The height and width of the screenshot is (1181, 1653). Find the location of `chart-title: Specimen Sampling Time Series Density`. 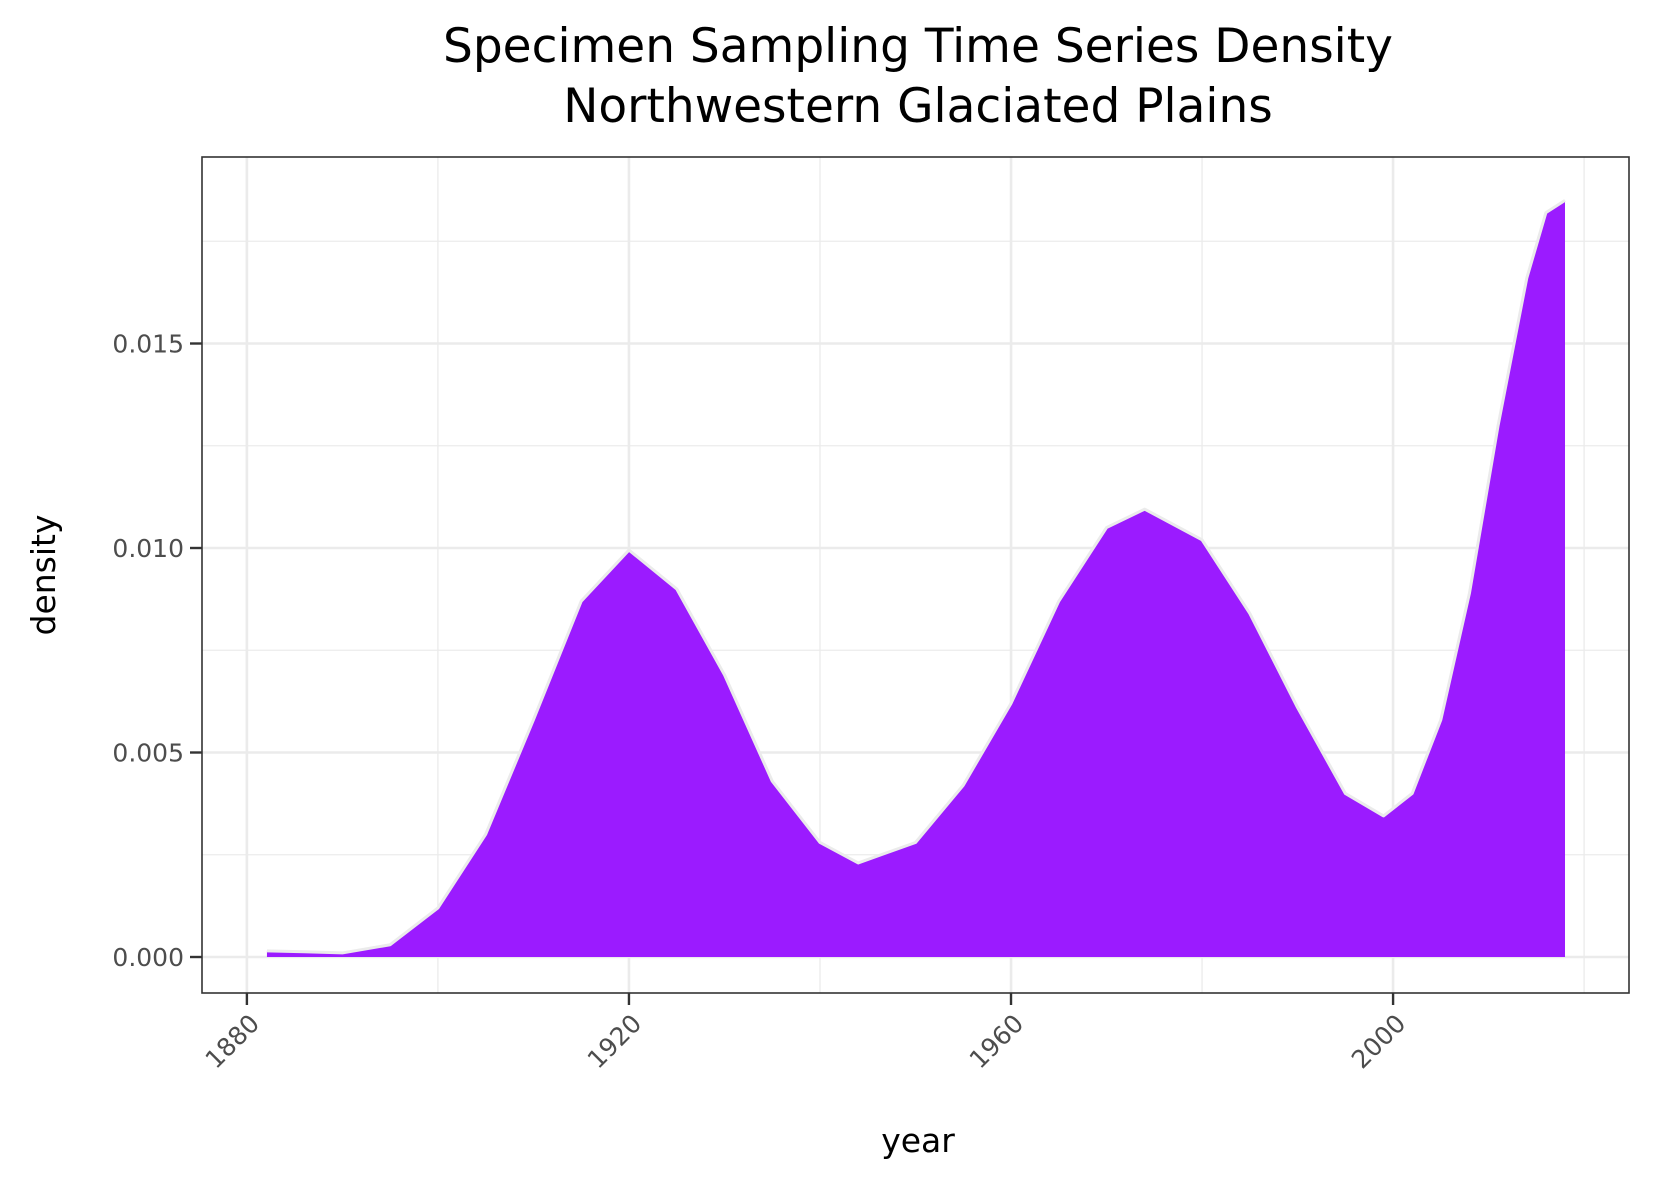

chart-title: Specimen Sampling Time Series Density is located at coordinates (918, 46).